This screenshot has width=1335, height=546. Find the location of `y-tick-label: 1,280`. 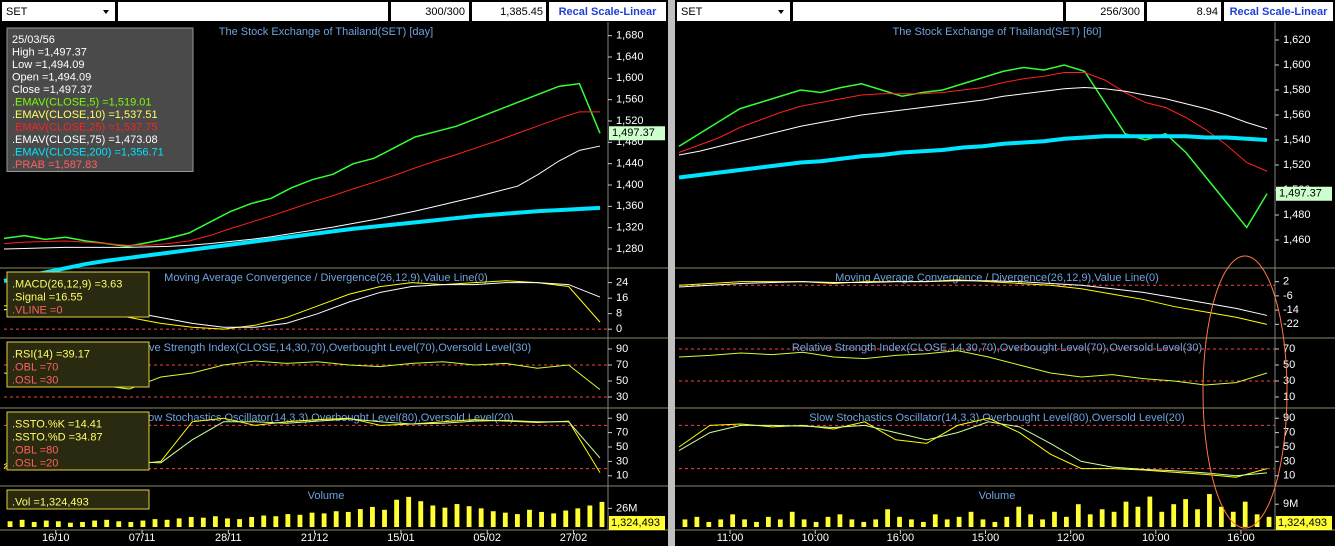

y-tick-label: 1,280 is located at coordinates (630, 249).